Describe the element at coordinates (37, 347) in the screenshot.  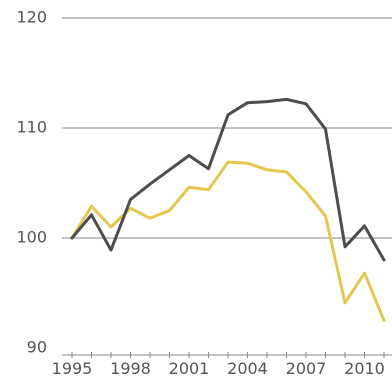
I see `y-tick-label: 90` at that location.